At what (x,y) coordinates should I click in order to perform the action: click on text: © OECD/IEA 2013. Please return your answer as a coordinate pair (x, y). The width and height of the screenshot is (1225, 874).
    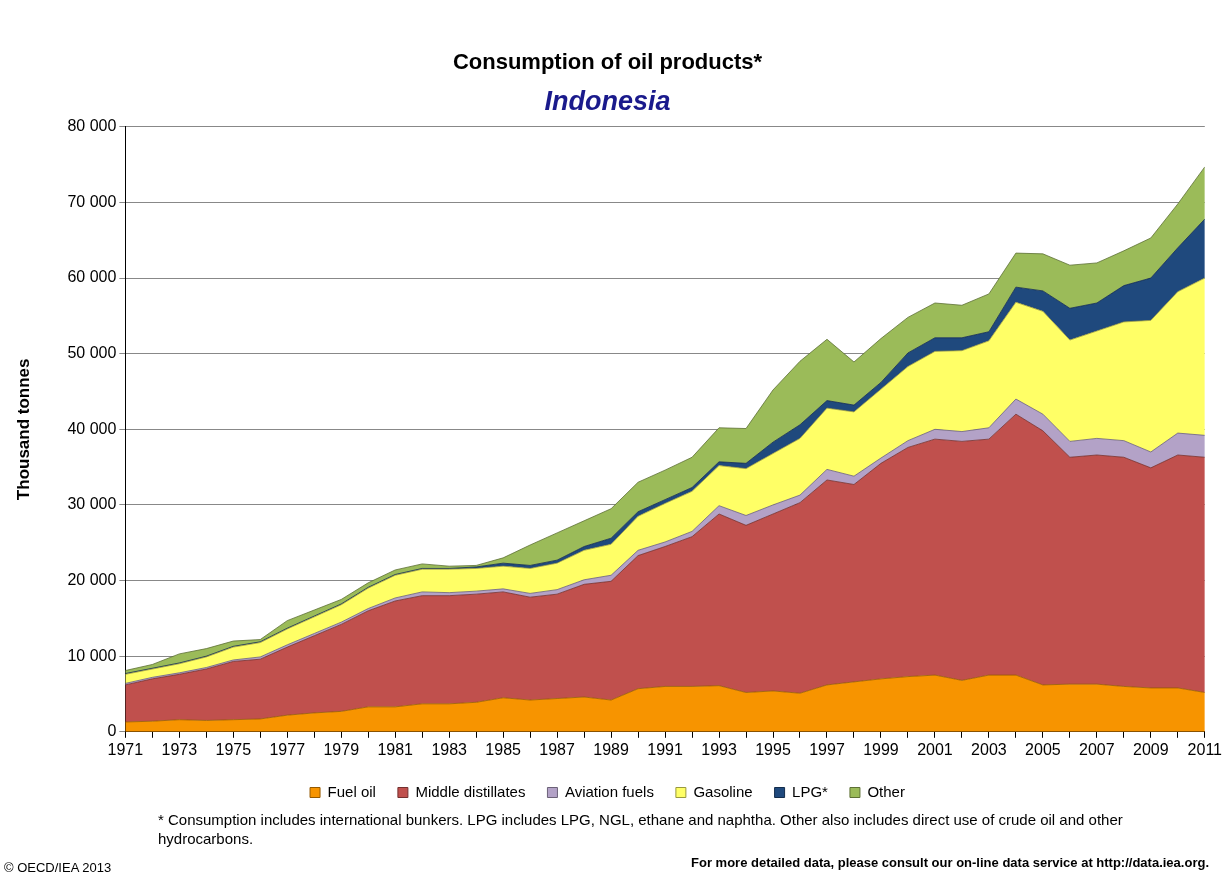
    Looking at the image, I should click on (58, 867).